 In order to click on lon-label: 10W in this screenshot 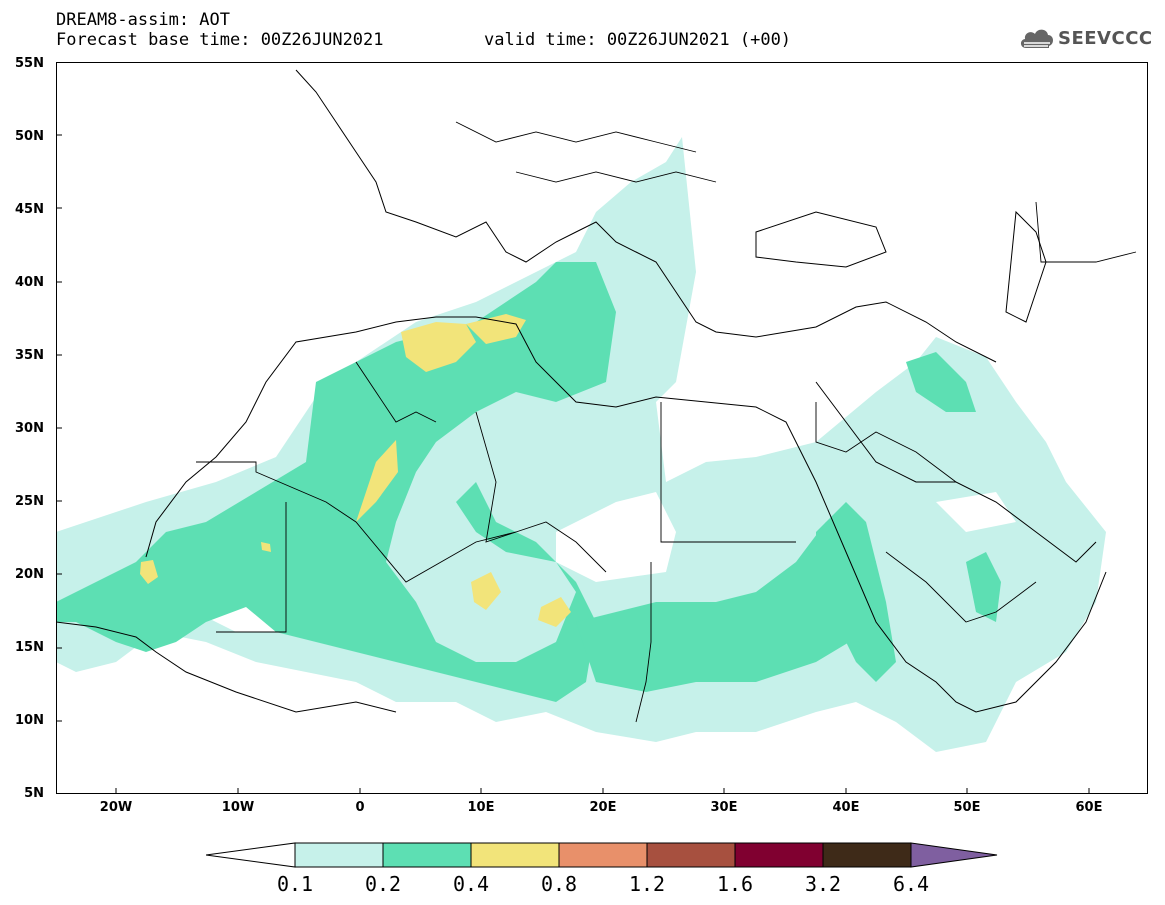, I will do `click(238, 807)`.